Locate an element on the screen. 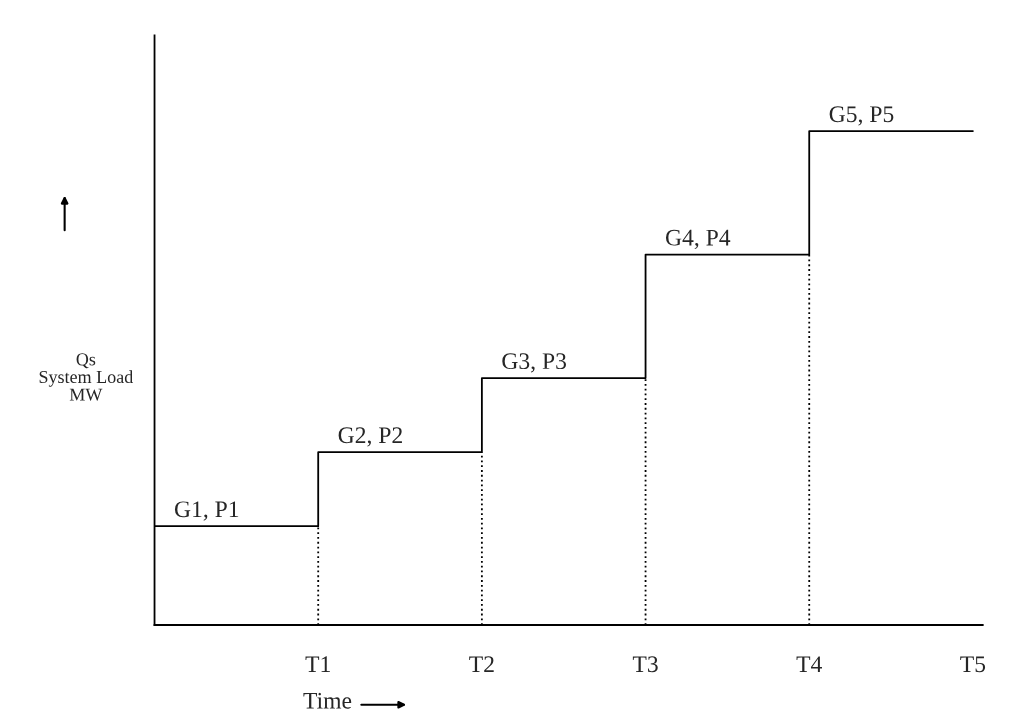 The height and width of the screenshot is (728, 1010). x-tick-label: T5 is located at coordinates (973, 664).